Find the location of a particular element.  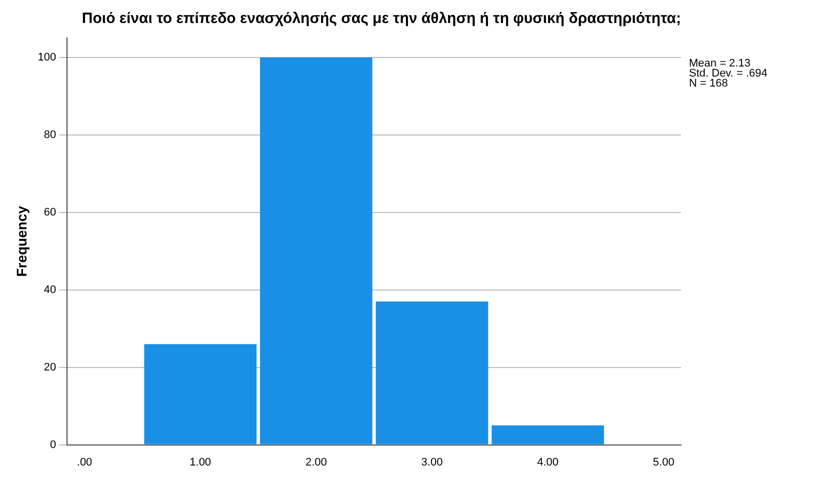

y-tick-label: 20 is located at coordinates (50, 367).